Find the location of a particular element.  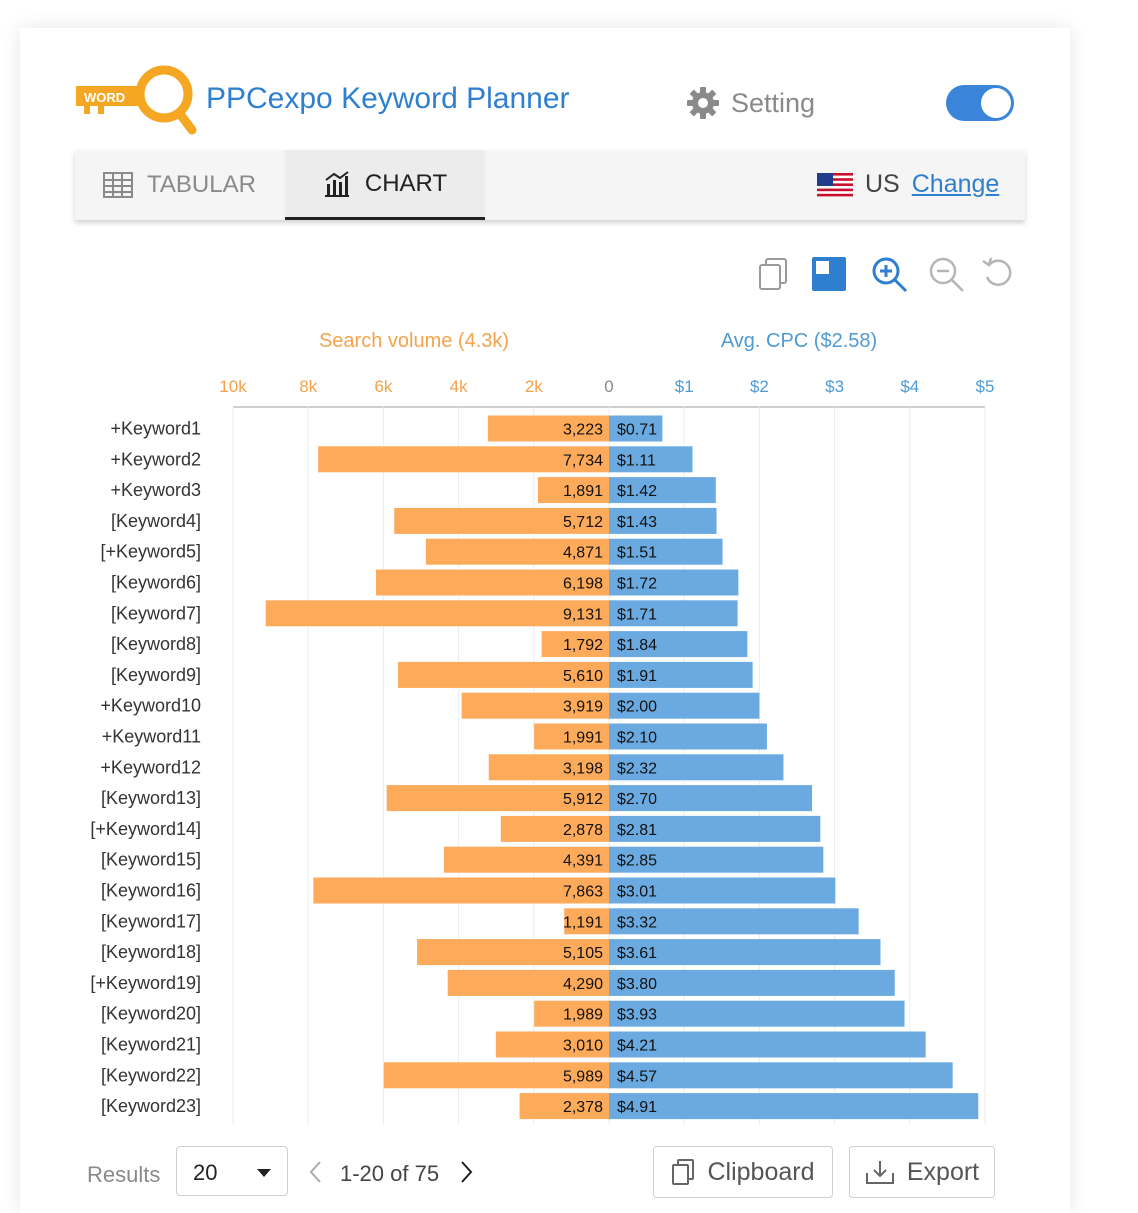

search-volume-value-label: 1,792 is located at coordinates (583, 645).